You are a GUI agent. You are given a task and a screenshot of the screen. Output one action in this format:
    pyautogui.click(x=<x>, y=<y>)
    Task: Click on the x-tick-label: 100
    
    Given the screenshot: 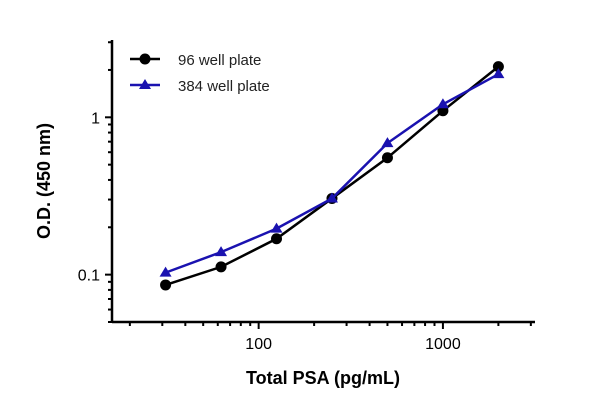 What is the action you would take?
    pyautogui.click(x=258, y=344)
    